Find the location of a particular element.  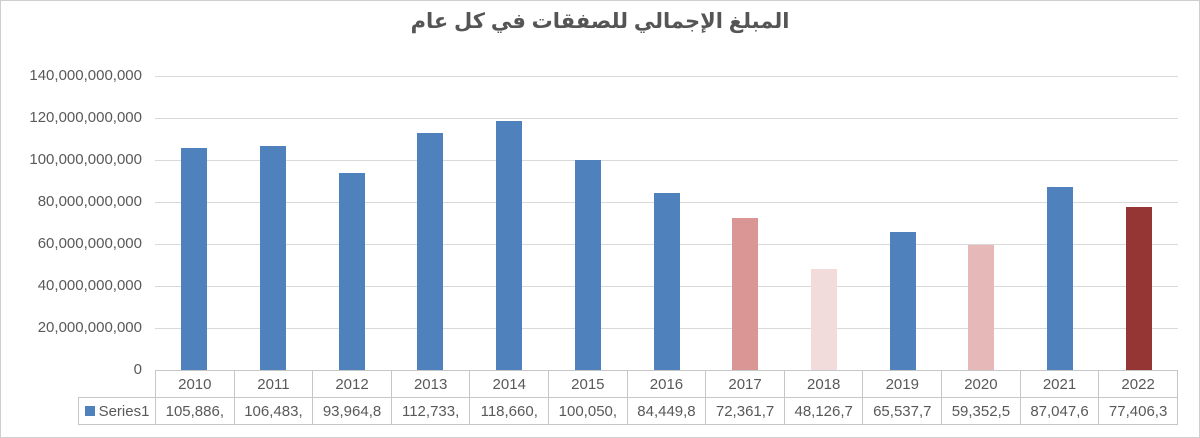

value-cell-2014: 118,660, is located at coordinates (510, 411).